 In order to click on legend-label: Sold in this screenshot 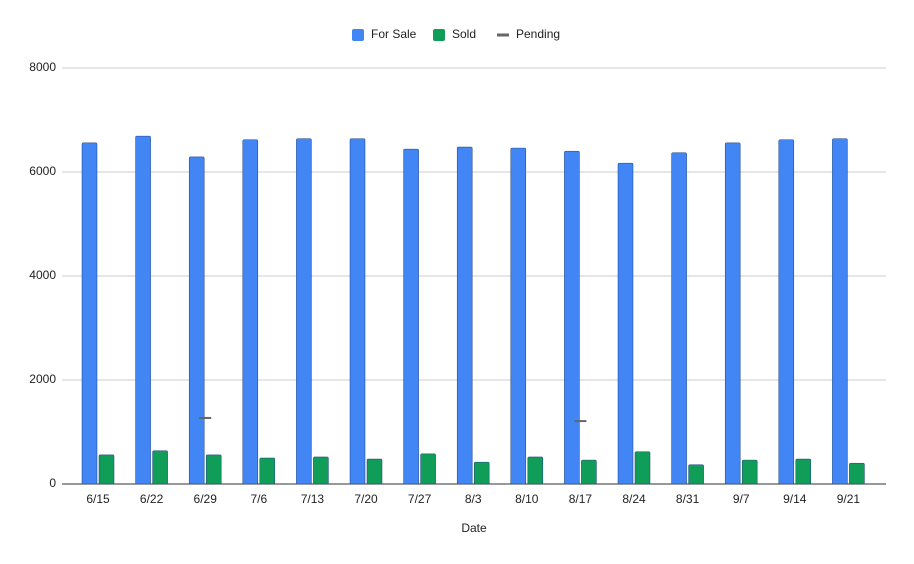, I will do `click(464, 34)`.